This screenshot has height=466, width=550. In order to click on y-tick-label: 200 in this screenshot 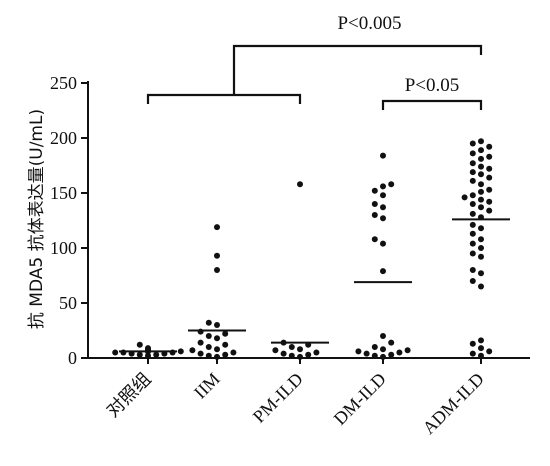, I will do `click(63, 138)`.